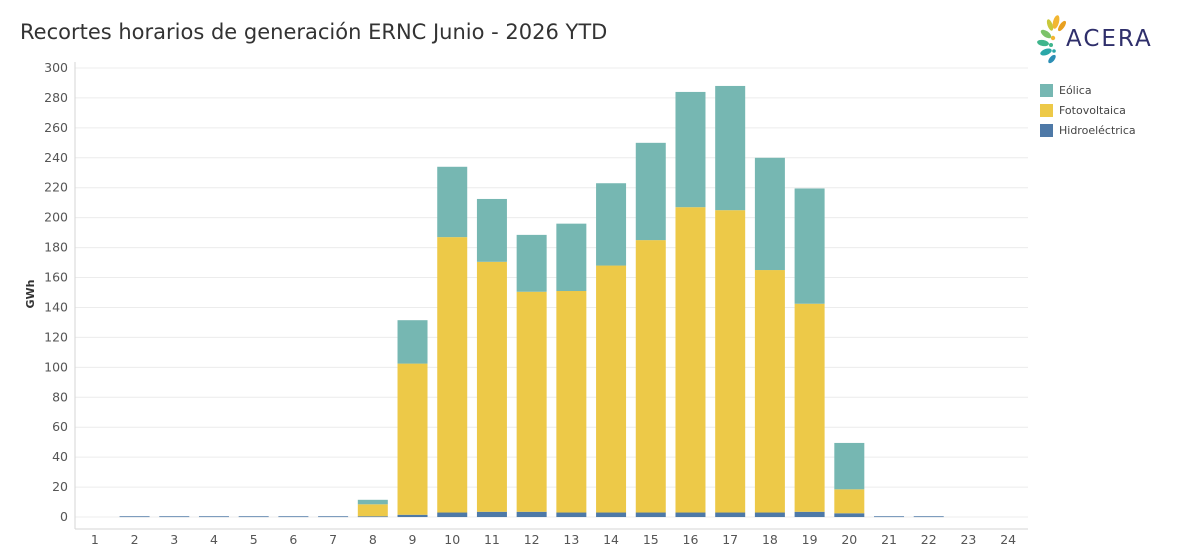 The width and height of the screenshot is (1199, 559). I want to click on legend-label: Fotovoltaica, so click(1092, 110).